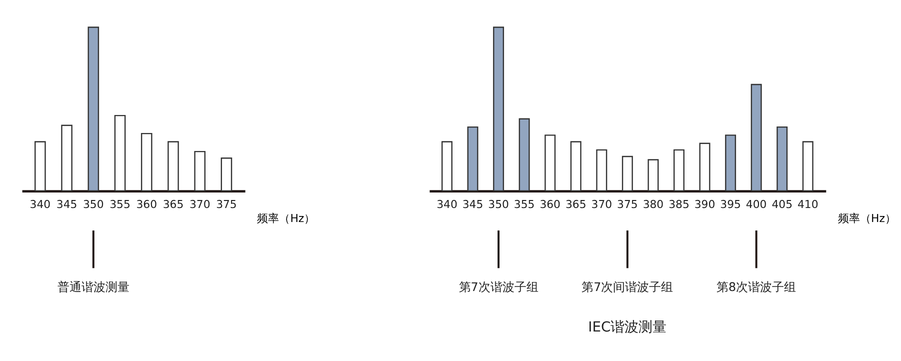  Describe the element at coordinates (705, 205) in the screenshot. I see `x-tick-label: 390` at that location.